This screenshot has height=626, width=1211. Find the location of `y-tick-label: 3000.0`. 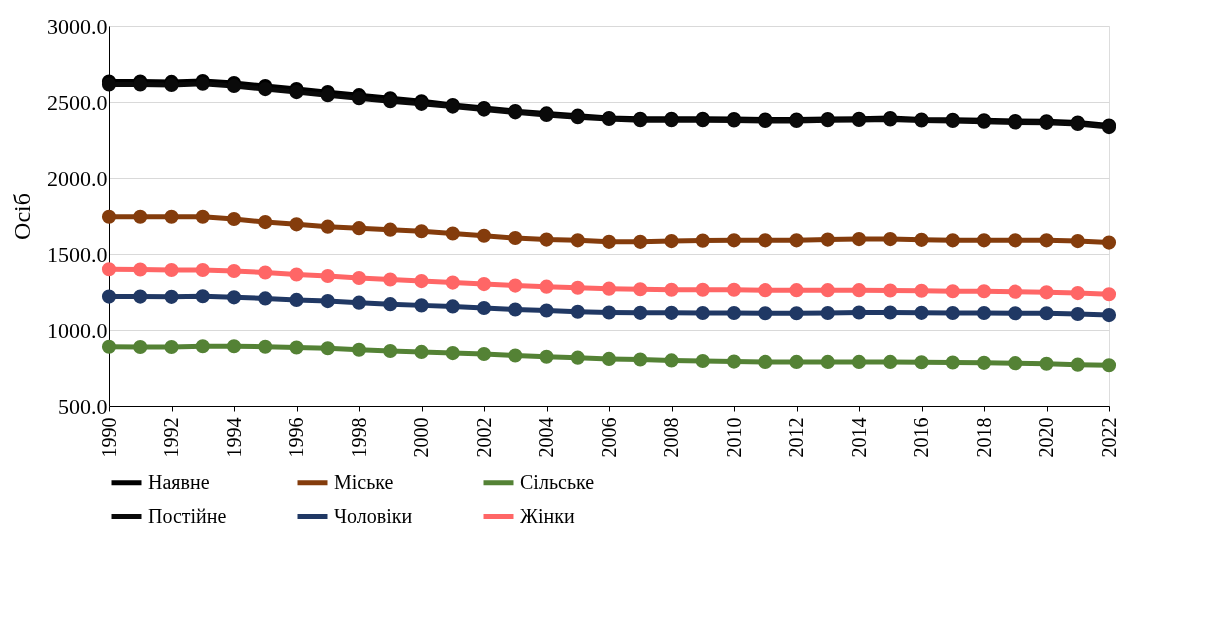

y-tick-label: 3000.0 is located at coordinates (77, 26).